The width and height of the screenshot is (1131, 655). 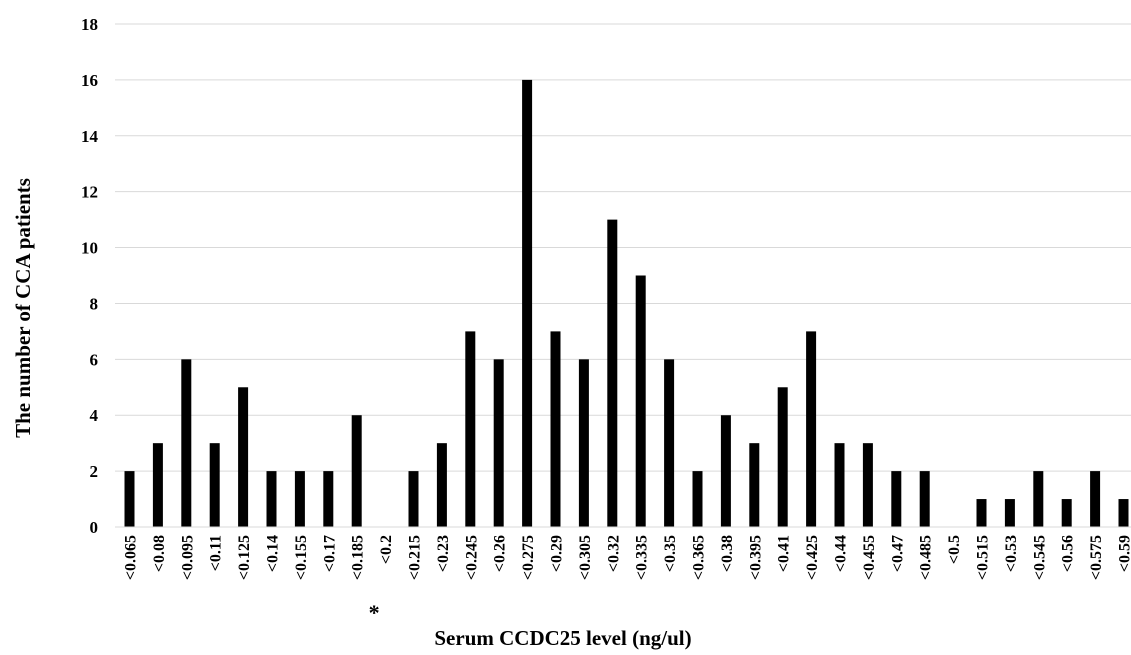 What do you see at coordinates (613, 553) in the screenshot?
I see `x-tick-label: <0.32` at bounding box center [613, 553].